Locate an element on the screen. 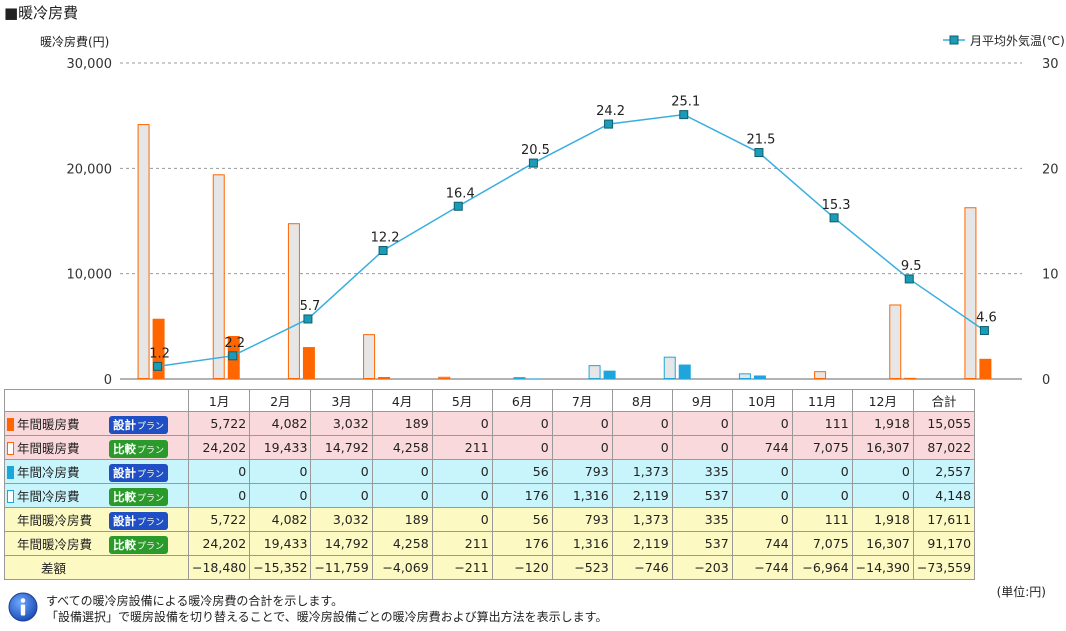 The width and height of the screenshot is (1066, 631). row-label-cell: 差額 is located at coordinates (96, 567).